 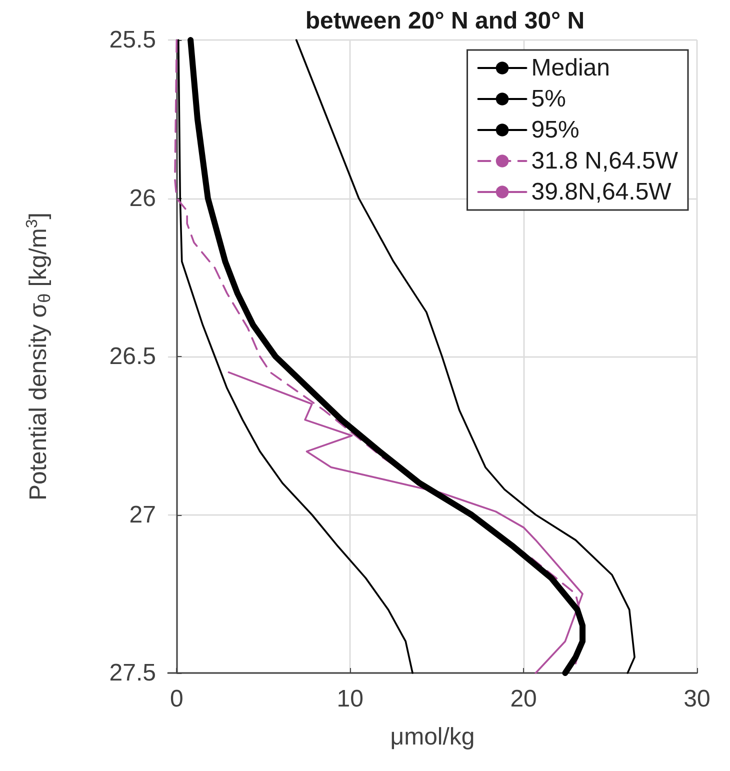 What do you see at coordinates (350, 699) in the screenshot?
I see `x-tick-label: 10` at bounding box center [350, 699].